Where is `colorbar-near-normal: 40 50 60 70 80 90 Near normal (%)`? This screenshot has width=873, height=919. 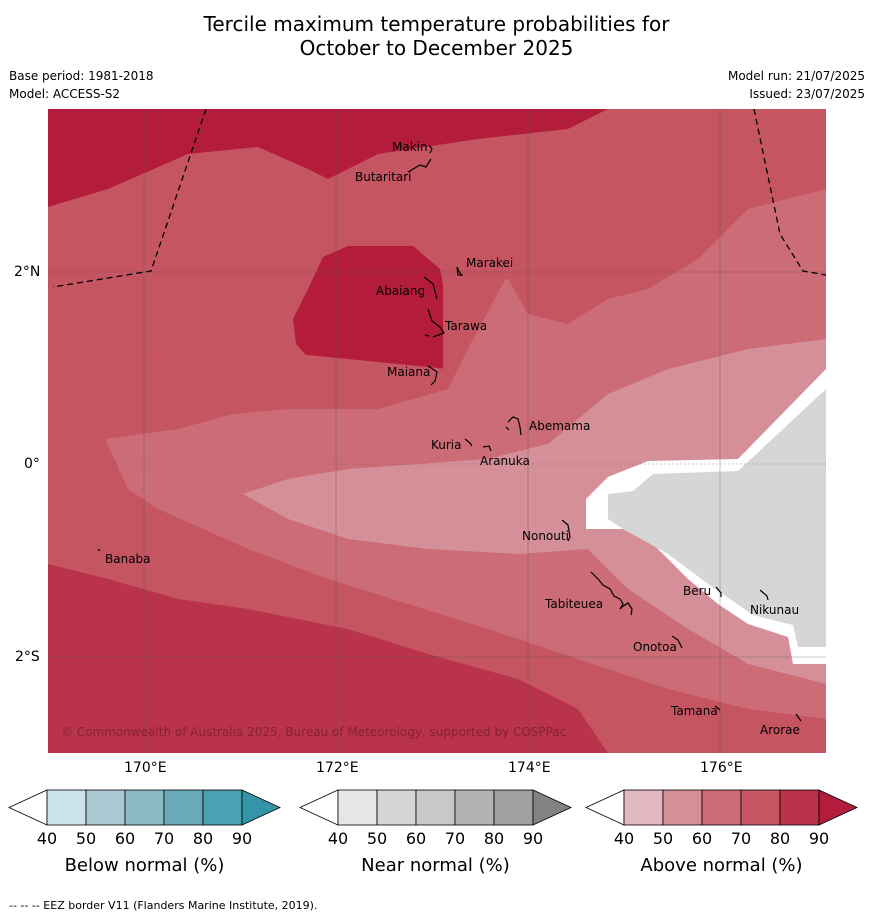 colorbar-near-normal: 40 50 60 70 80 90 Near normal (%) is located at coordinates (435, 832).